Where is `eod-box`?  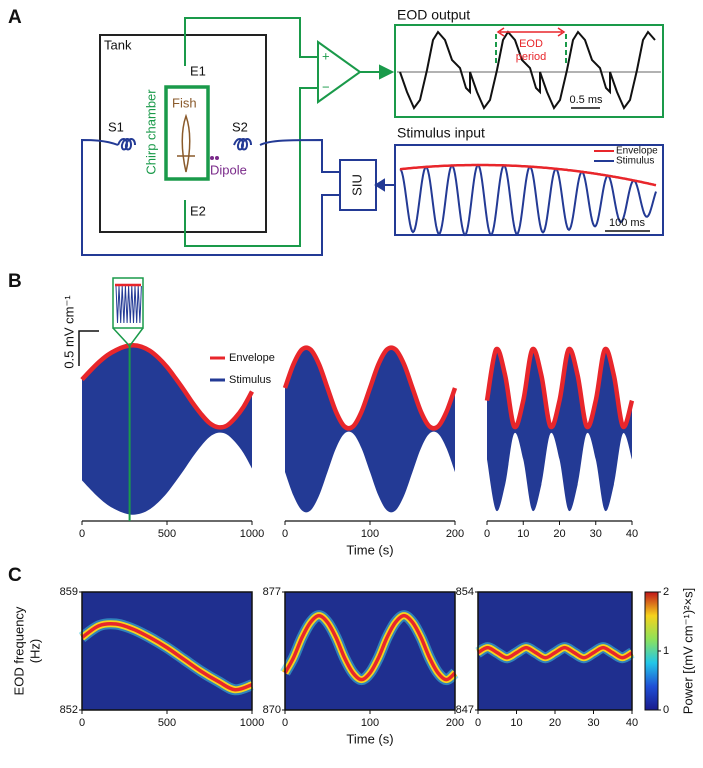
eod-box is located at coordinates (529, 71).